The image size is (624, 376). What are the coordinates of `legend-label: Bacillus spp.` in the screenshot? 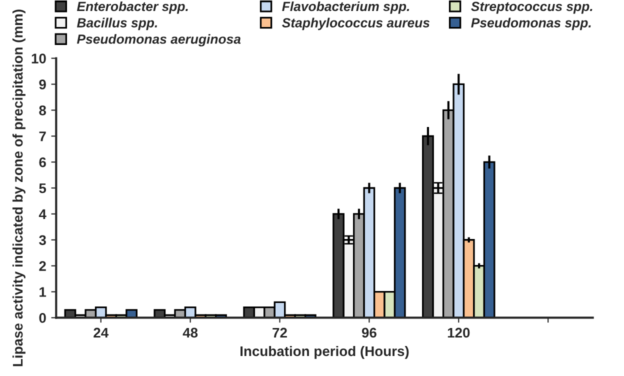 It's located at (117, 24).